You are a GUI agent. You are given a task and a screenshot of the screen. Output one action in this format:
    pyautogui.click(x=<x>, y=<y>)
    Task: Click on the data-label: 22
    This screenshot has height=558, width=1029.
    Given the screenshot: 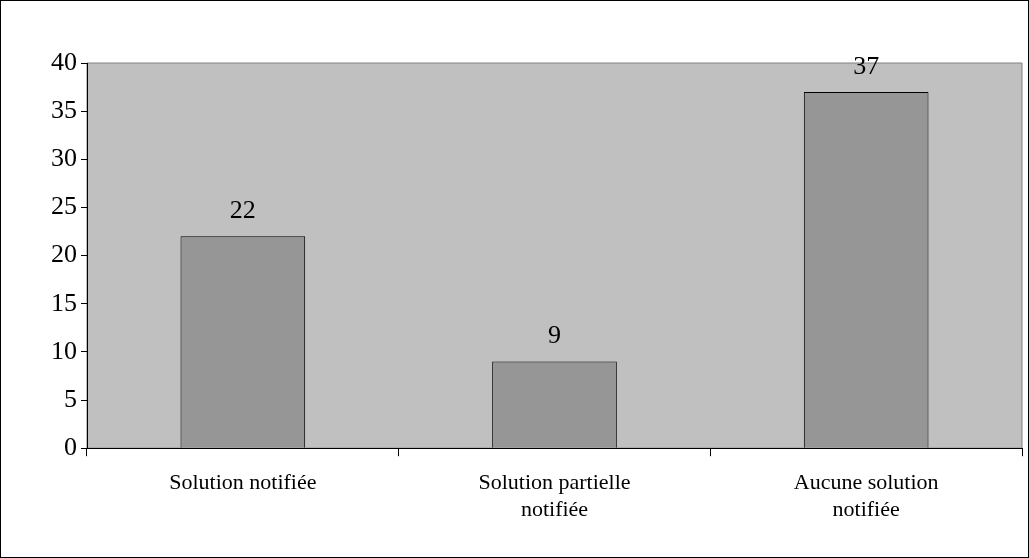 What is the action you would take?
    pyautogui.click(x=242, y=210)
    